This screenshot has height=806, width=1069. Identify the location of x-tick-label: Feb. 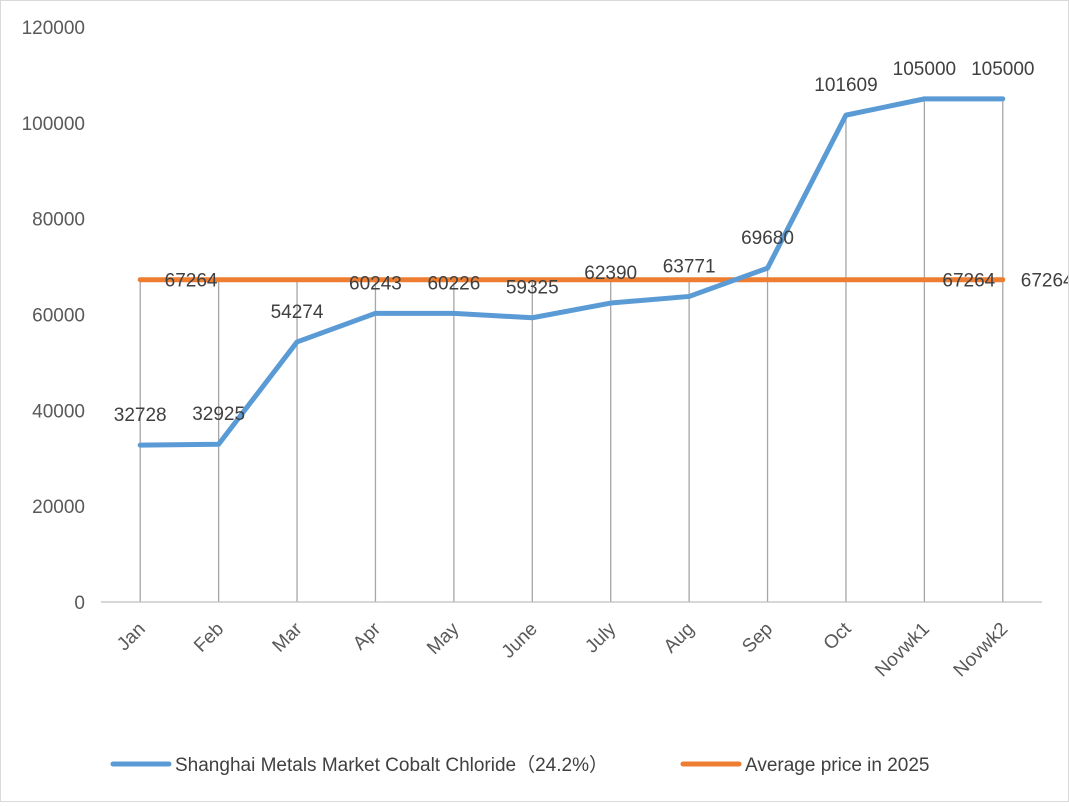
(209, 638).